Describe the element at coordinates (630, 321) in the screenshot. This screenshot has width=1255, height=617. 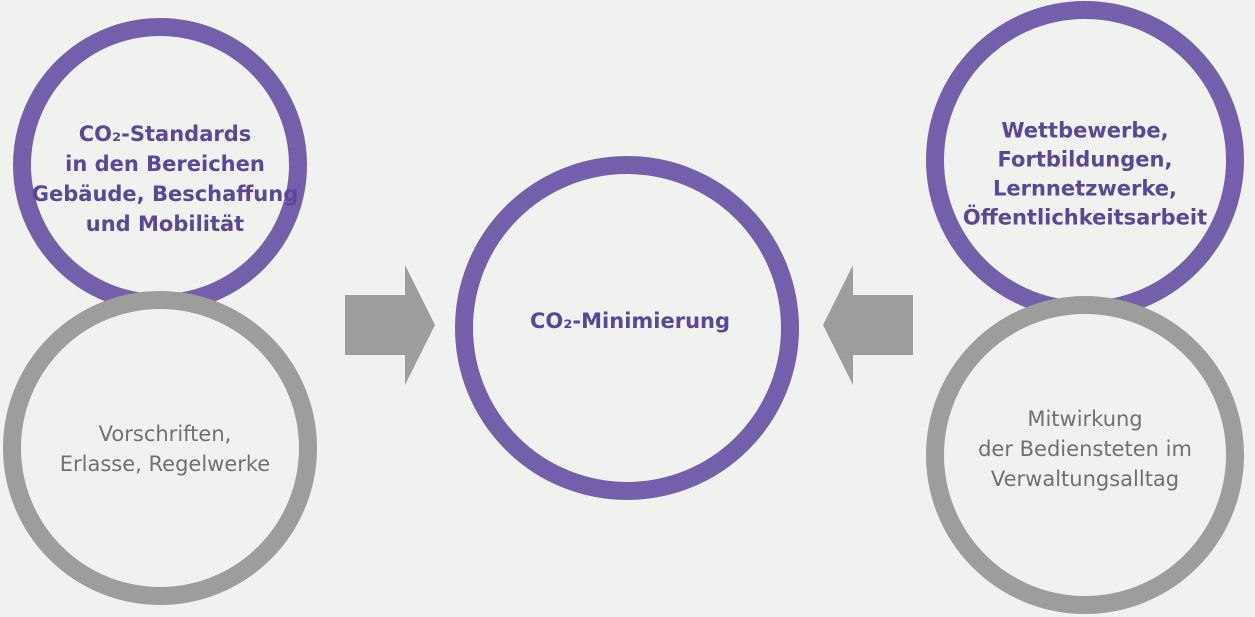
I see `node-label: CO₂-Minimierung` at that location.